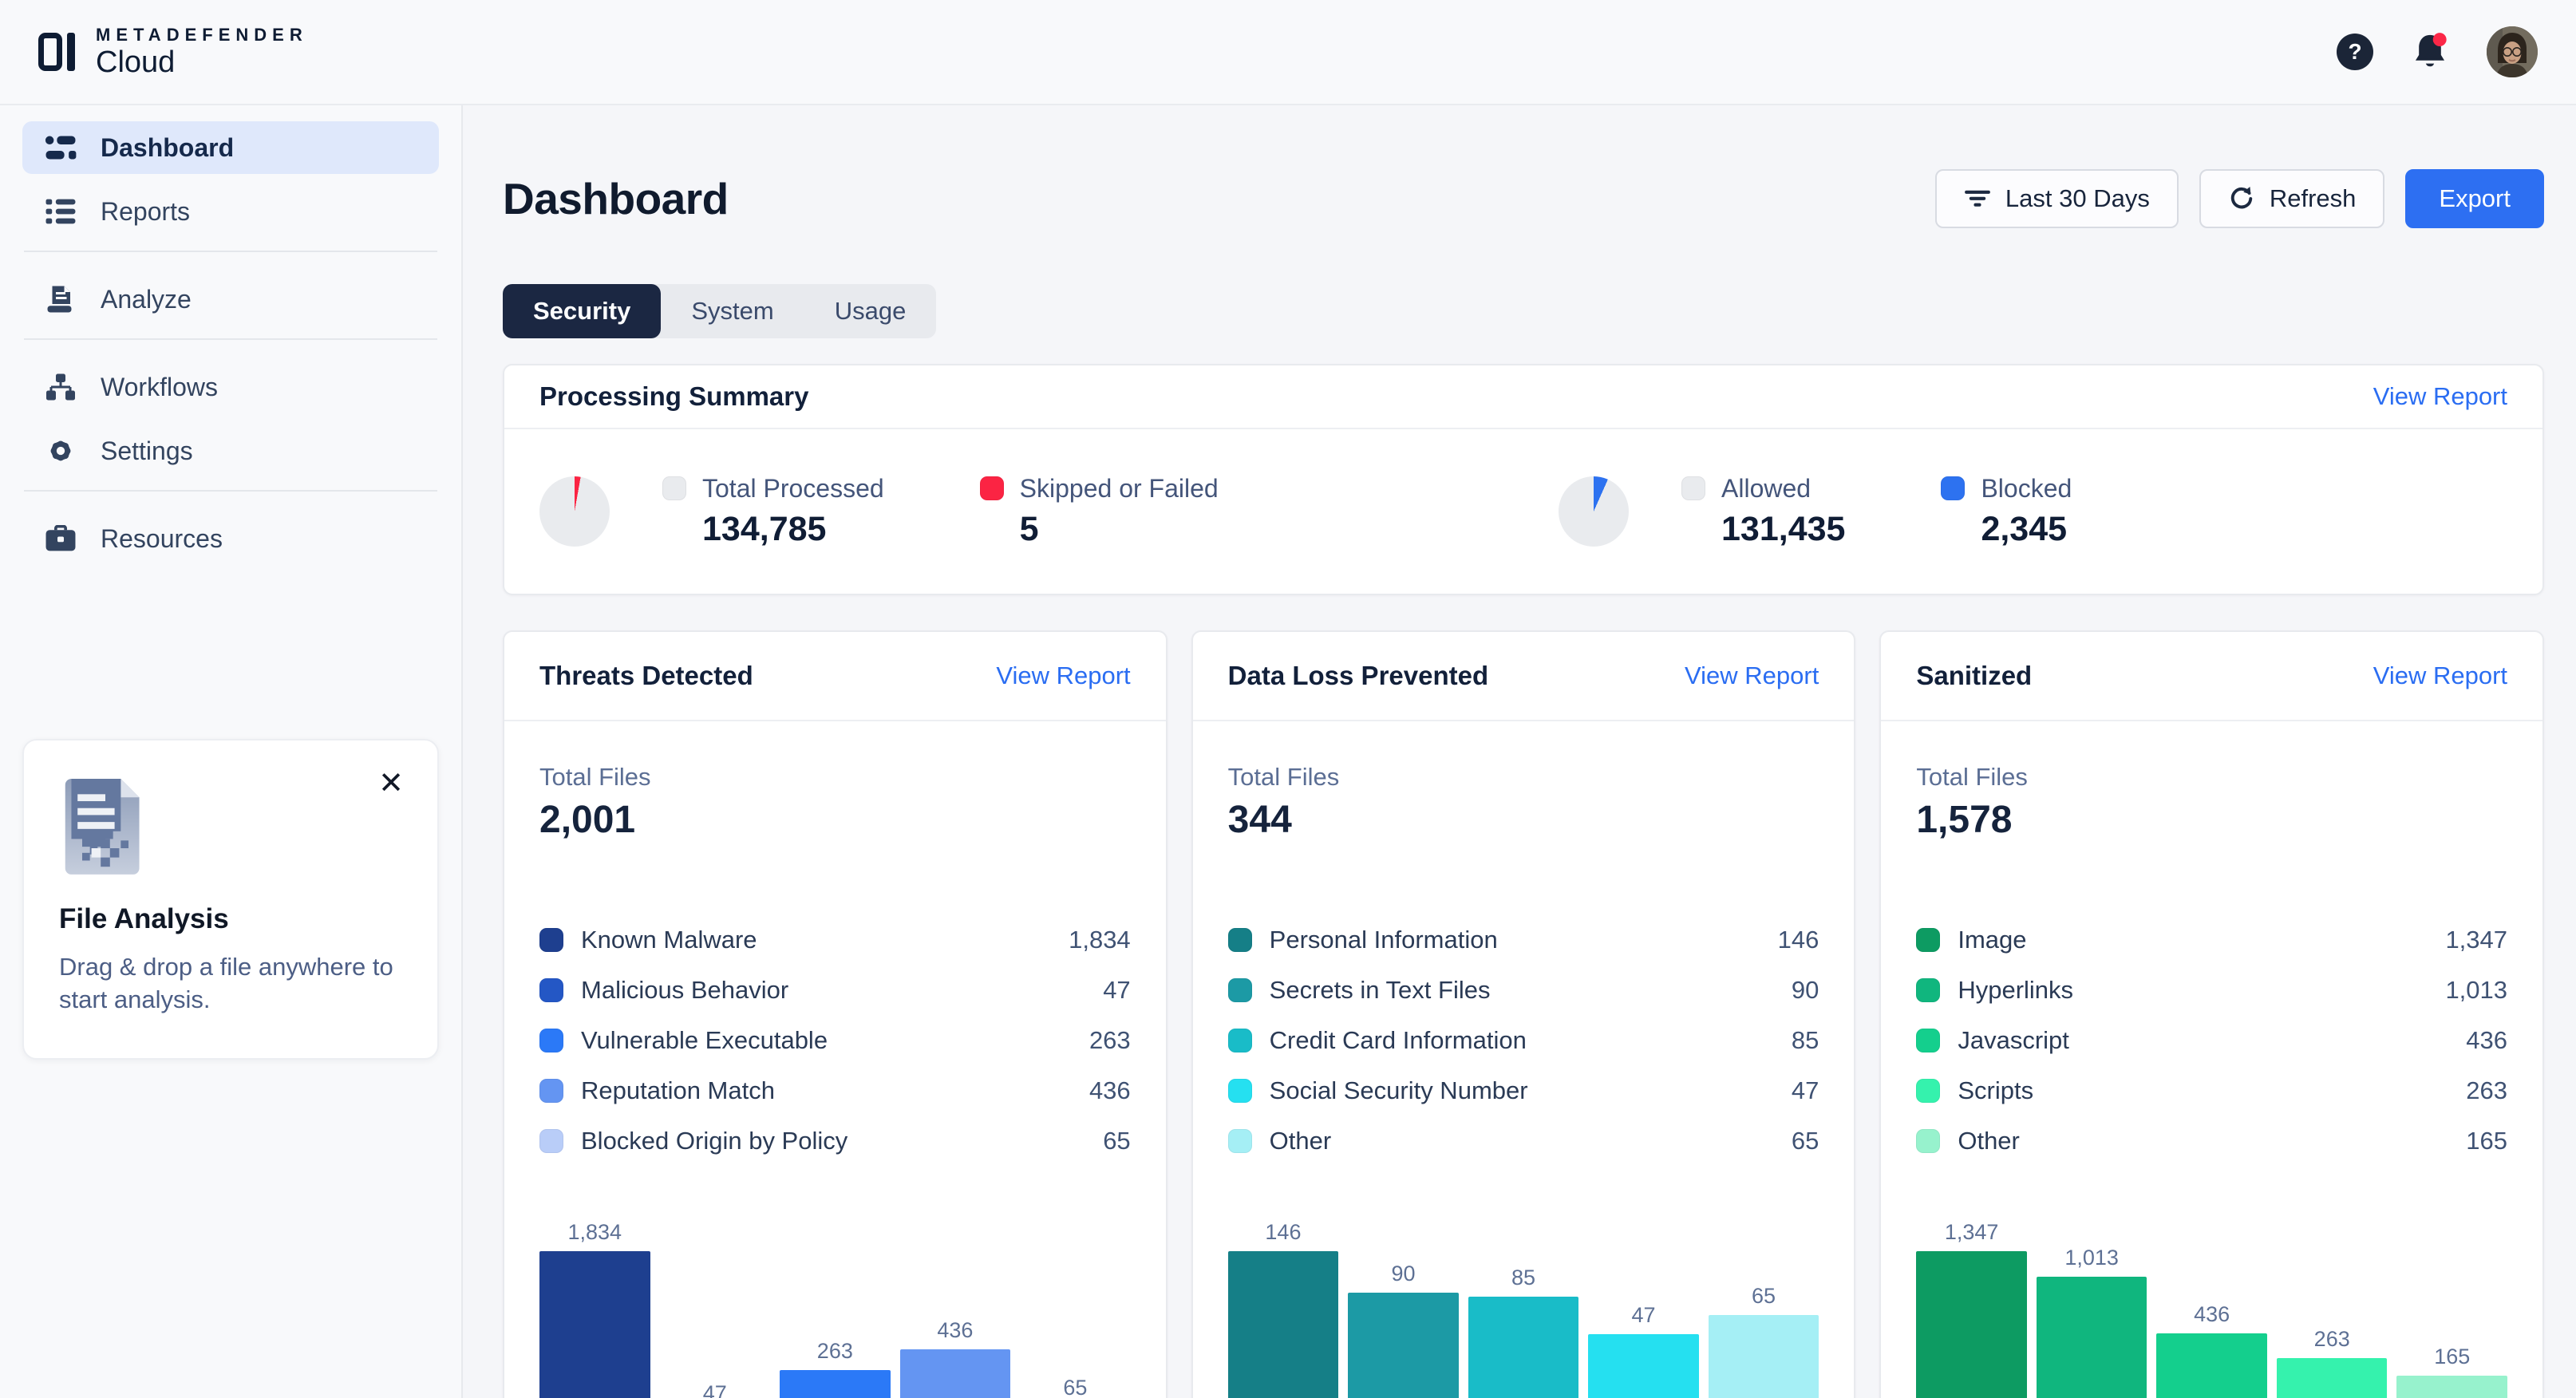 The width and height of the screenshot is (2576, 1398). I want to click on bar-column-hyperlinks: 1,013, so click(2091, 1322).